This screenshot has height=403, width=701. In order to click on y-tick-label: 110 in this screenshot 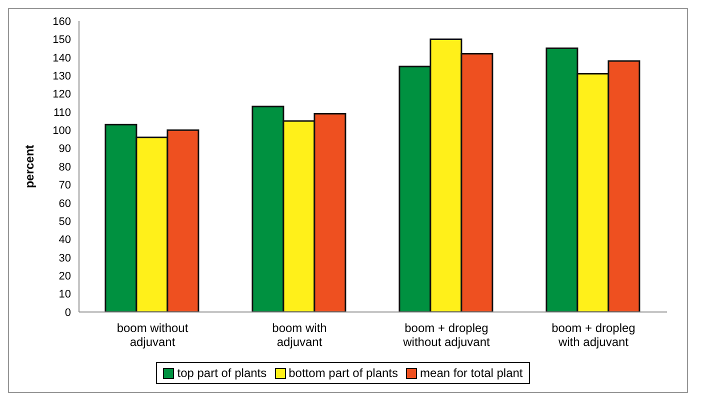, I will do `click(62, 112)`.